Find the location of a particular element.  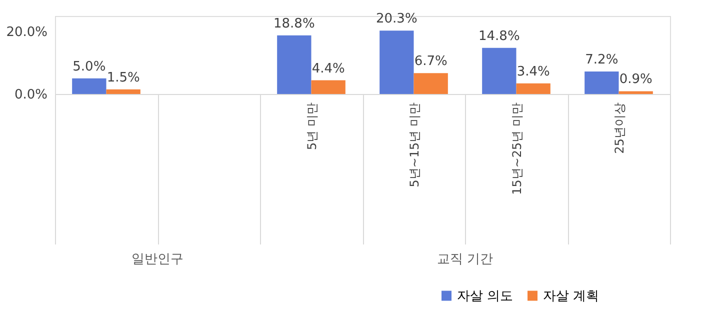

data-label: 7.2% is located at coordinates (601, 60).